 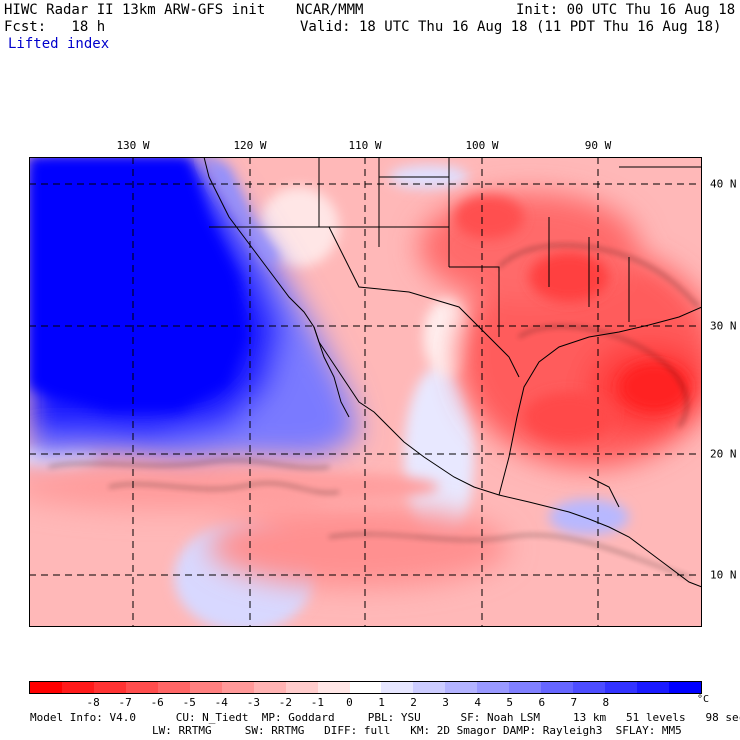 I want to click on colorbar-tick-label: 7, so click(x=574, y=702).